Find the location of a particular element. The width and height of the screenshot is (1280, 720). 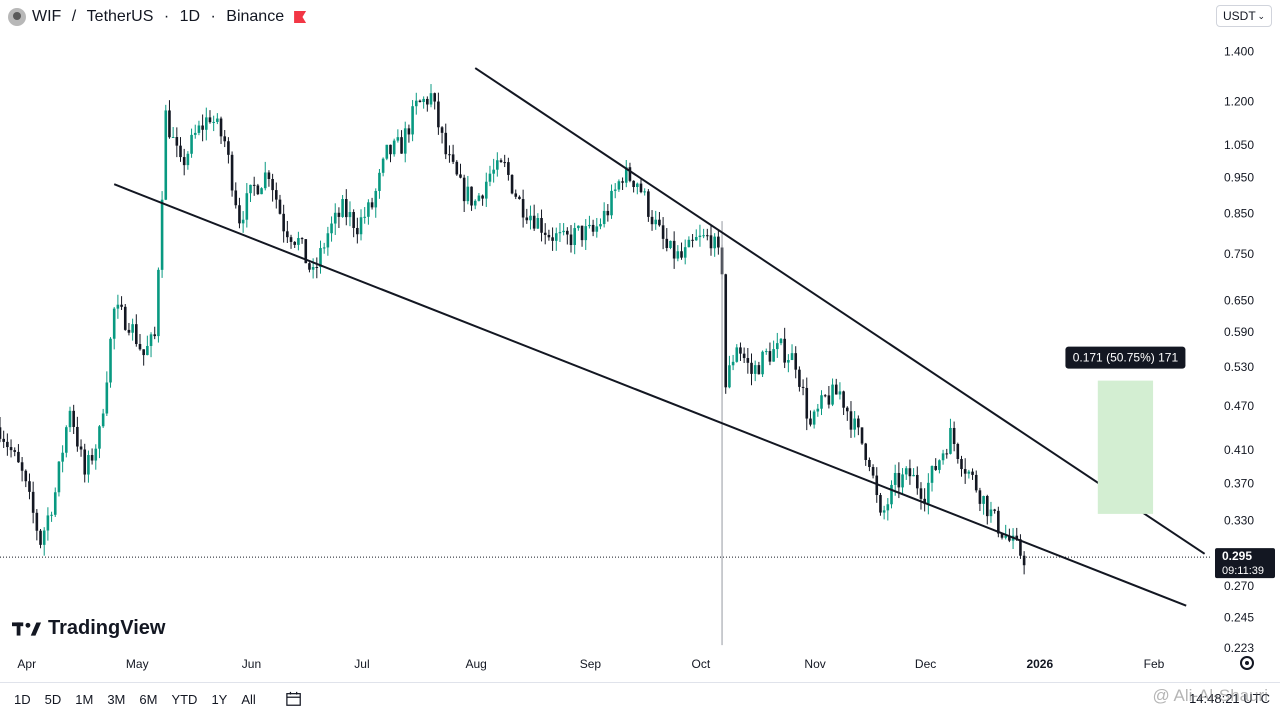

flag-icon is located at coordinates (300, 17).